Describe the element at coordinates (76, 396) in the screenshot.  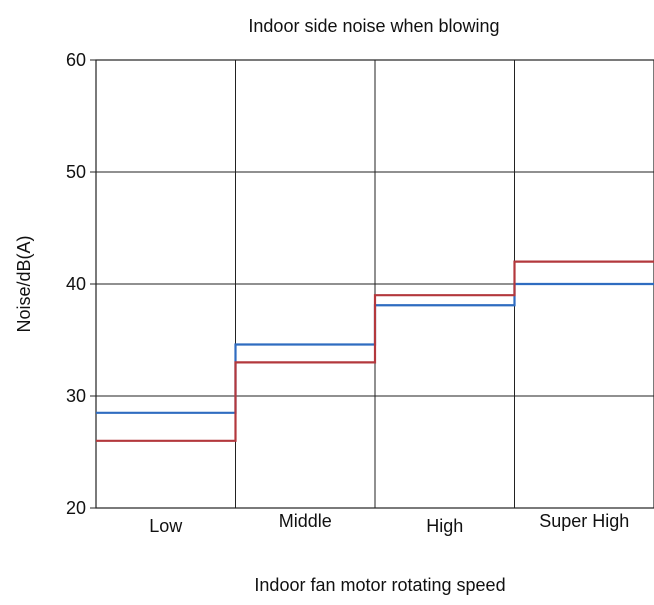
I see `y-tick-label: 30` at that location.